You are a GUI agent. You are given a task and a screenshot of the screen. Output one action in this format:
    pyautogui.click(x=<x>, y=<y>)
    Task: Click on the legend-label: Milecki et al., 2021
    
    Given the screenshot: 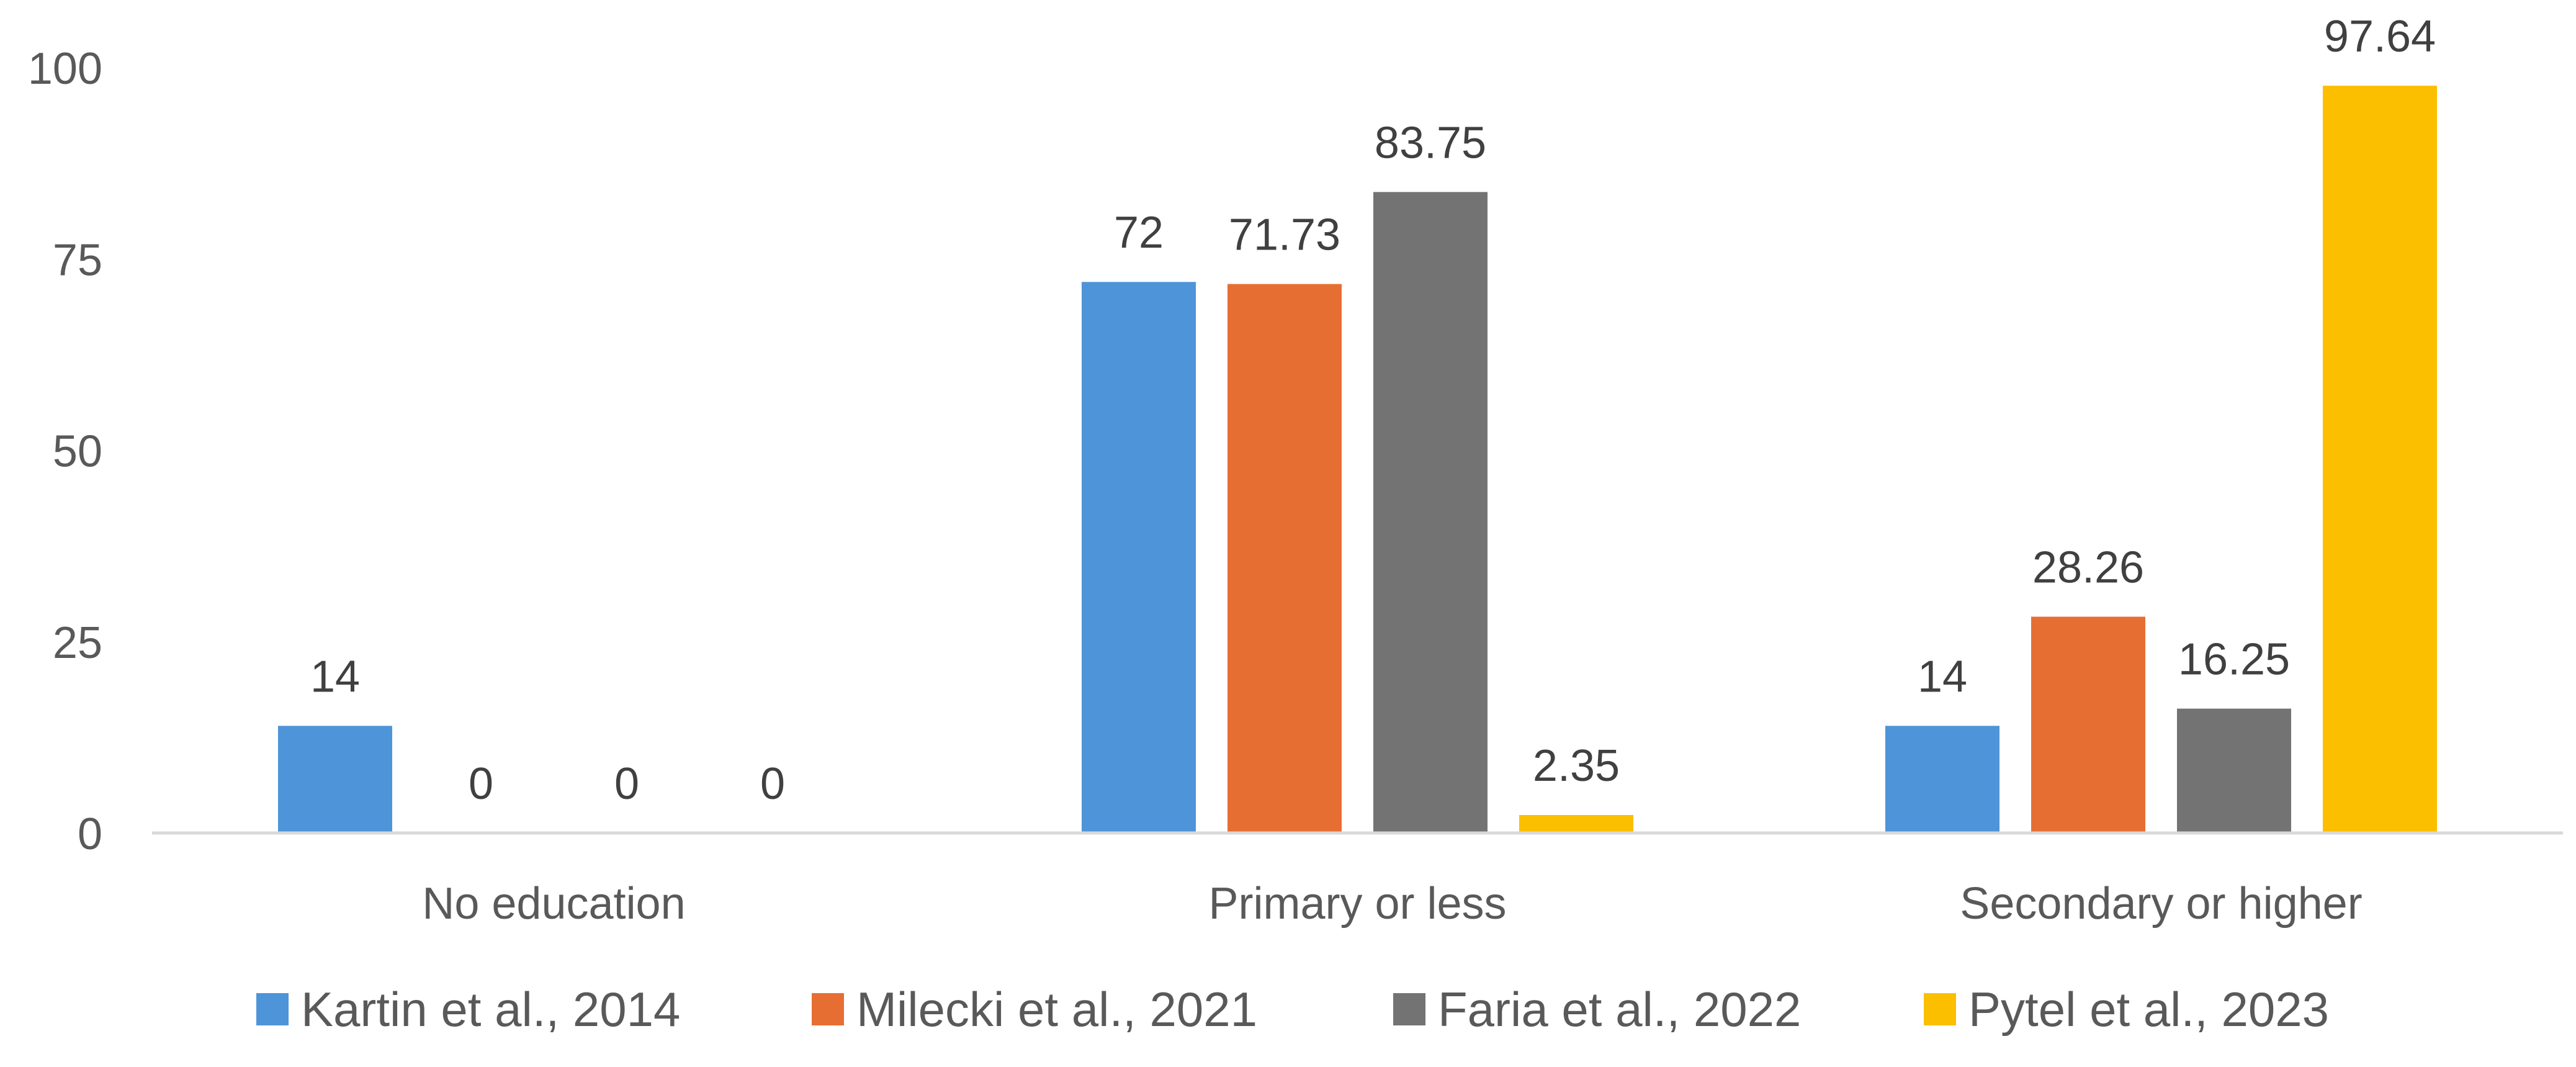 What is the action you would take?
    pyautogui.click(x=1056, y=1009)
    